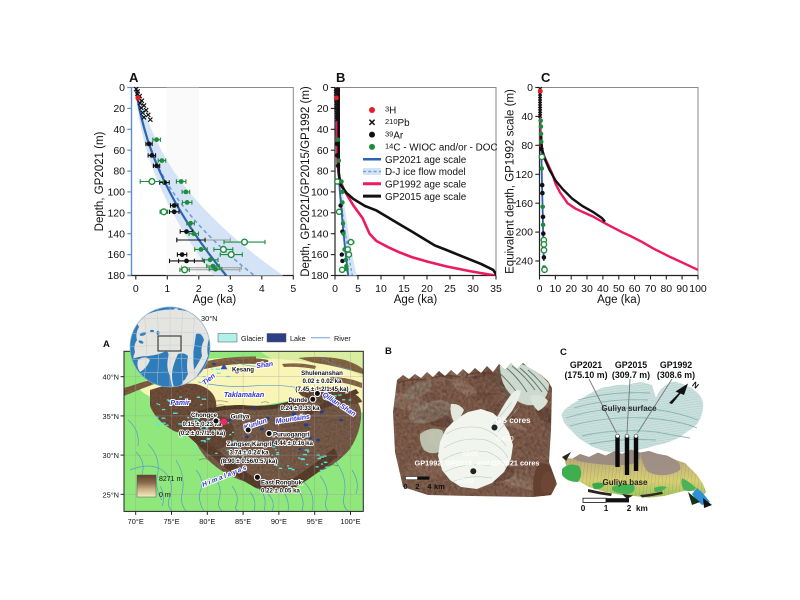  Describe the element at coordinates (631, 375) in the screenshot. I see `svg-text: (309.7 m)` at that location.